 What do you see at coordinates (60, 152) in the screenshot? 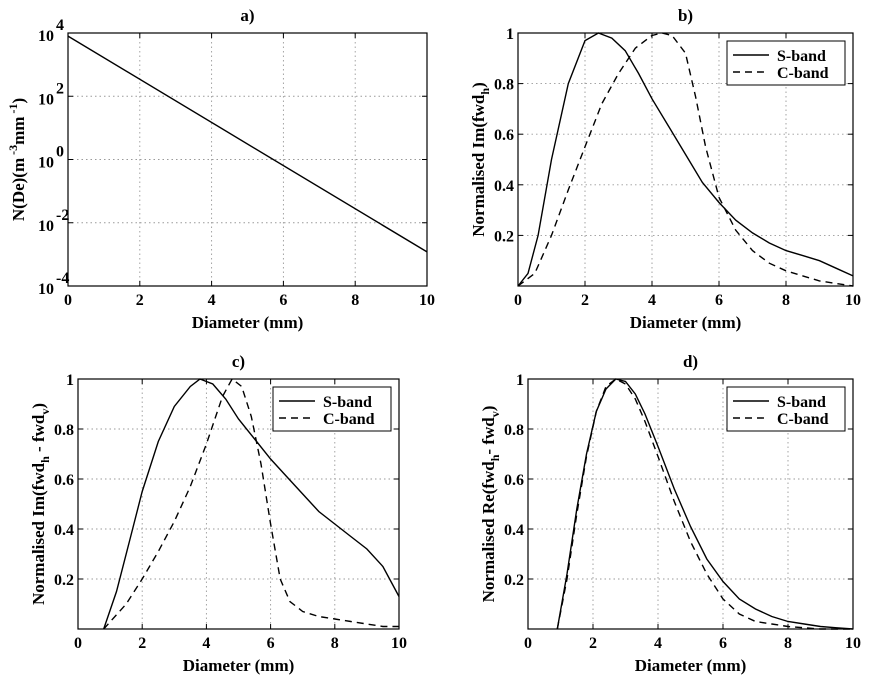
I see `y-tick-exponent: 0` at bounding box center [60, 152].